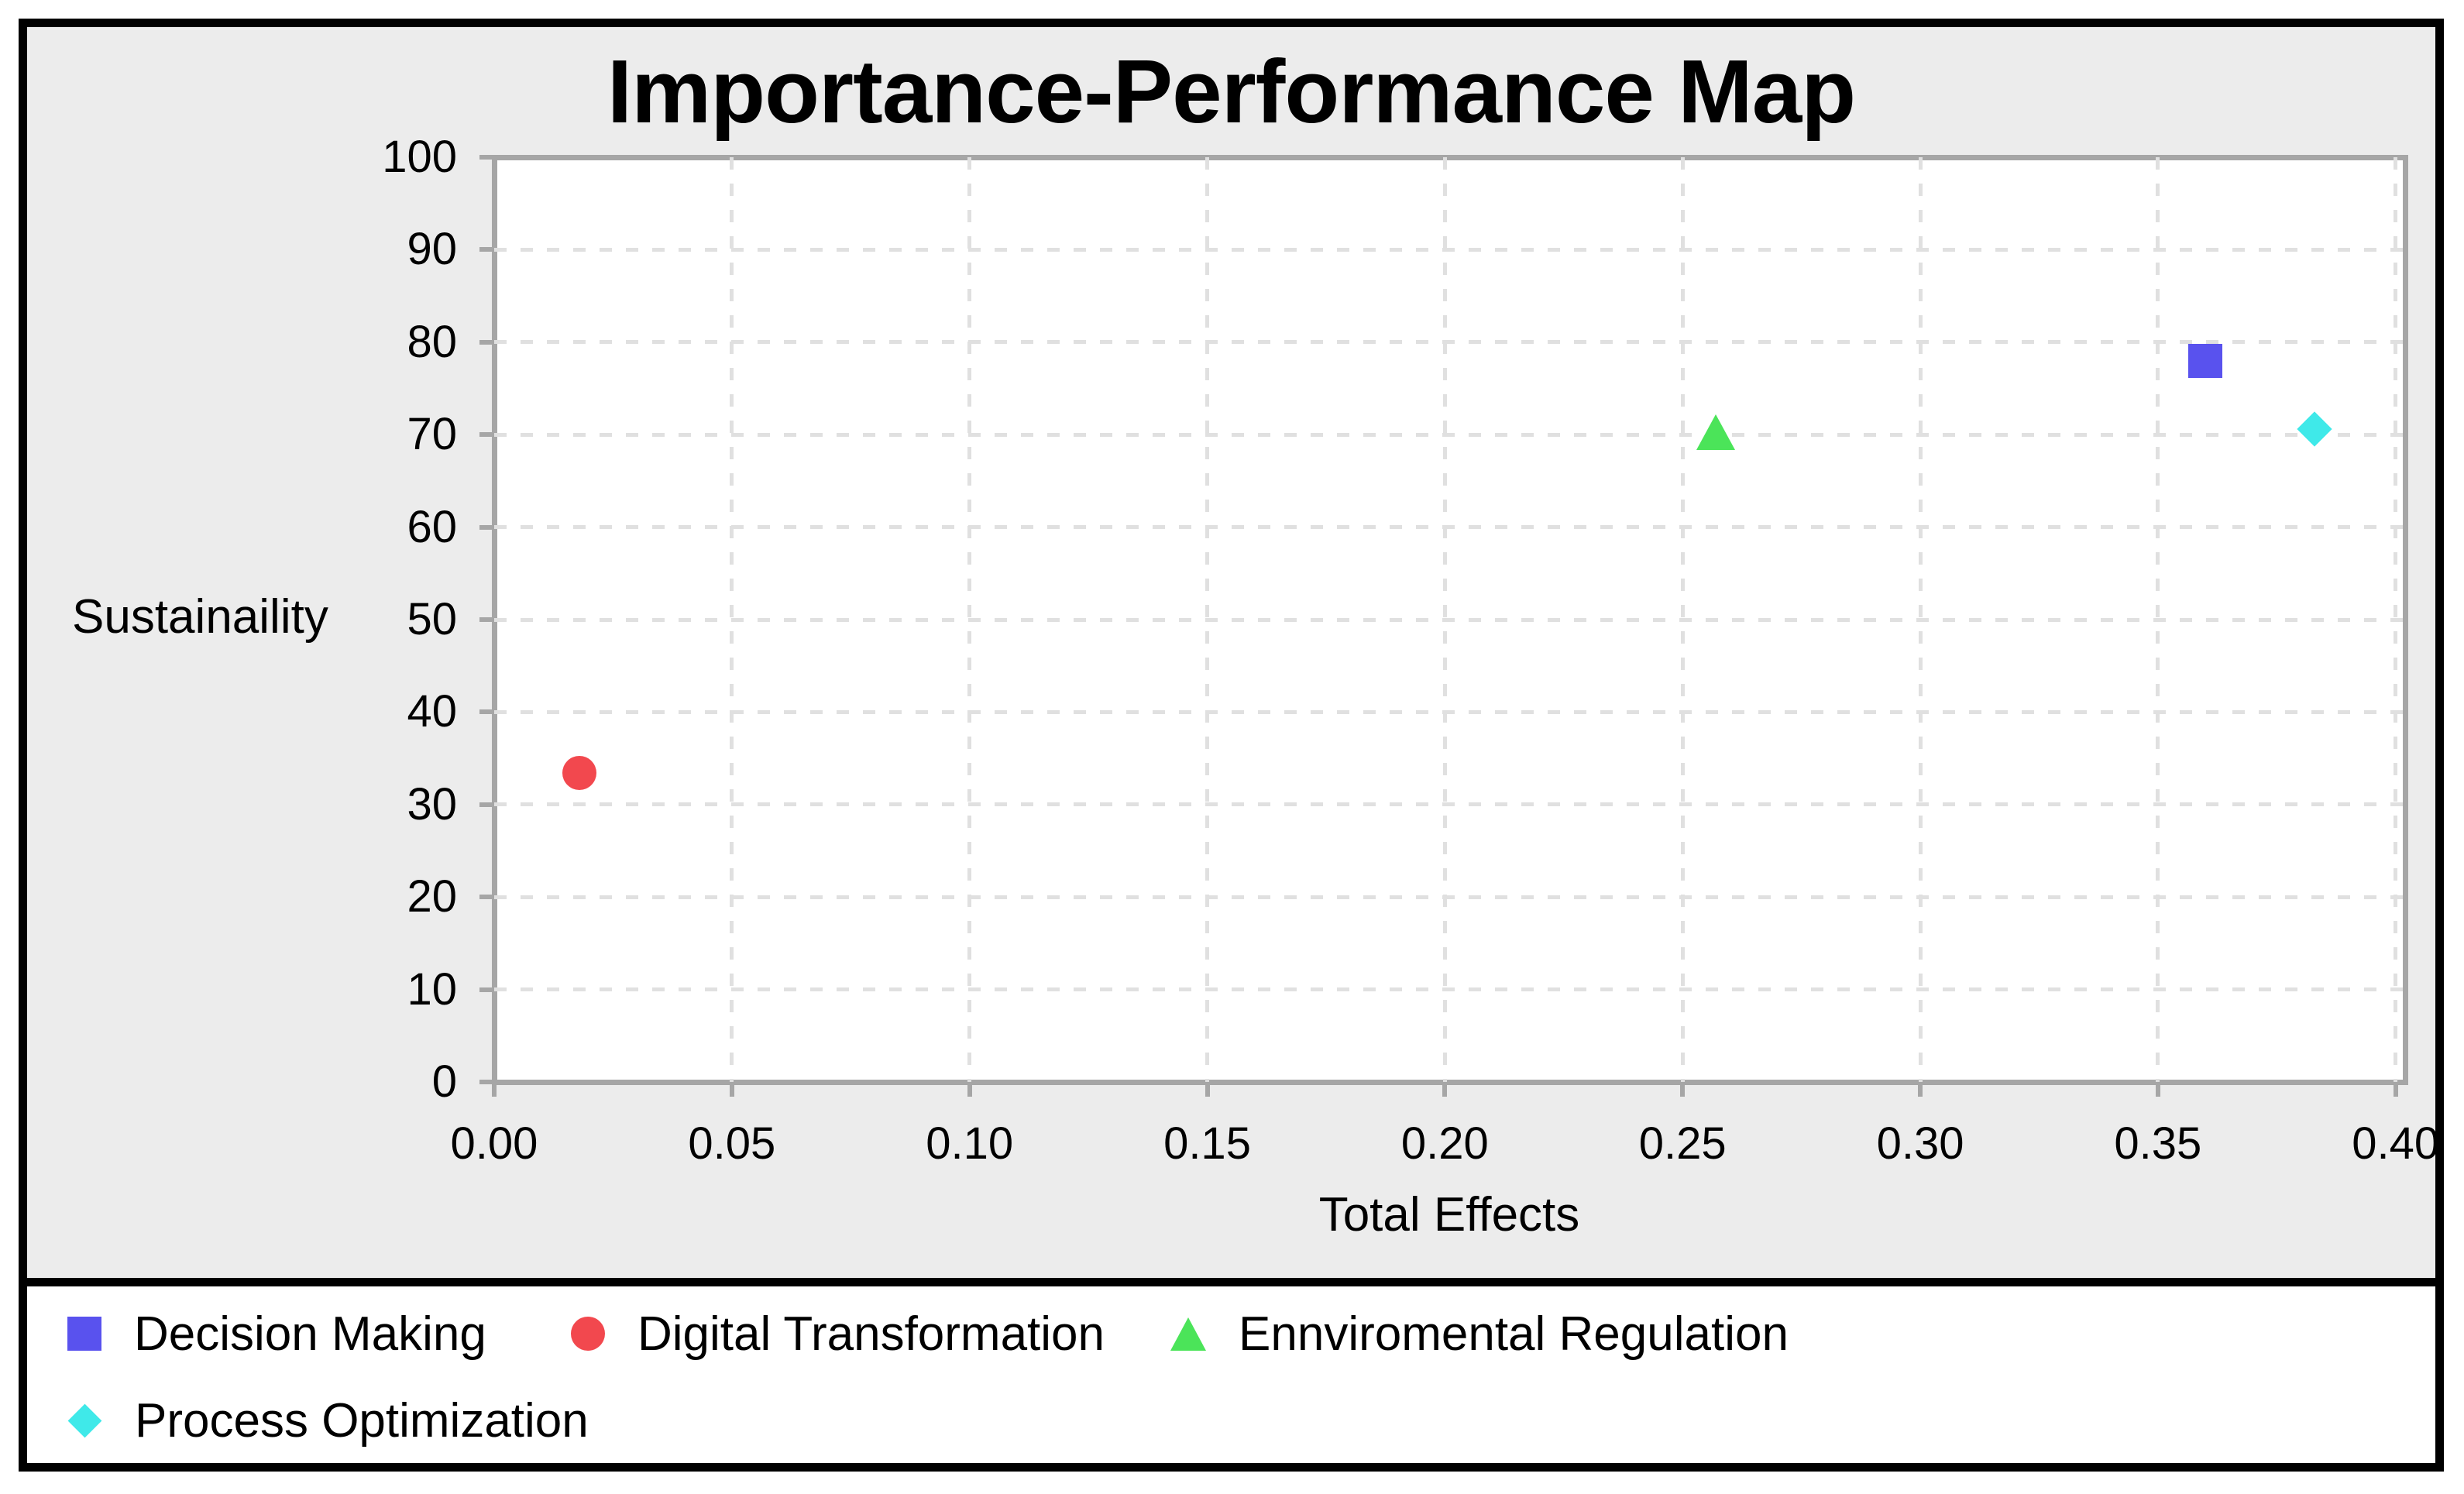  What do you see at coordinates (432, 250) in the screenshot?
I see `y-tick-label: 90` at bounding box center [432, 250].